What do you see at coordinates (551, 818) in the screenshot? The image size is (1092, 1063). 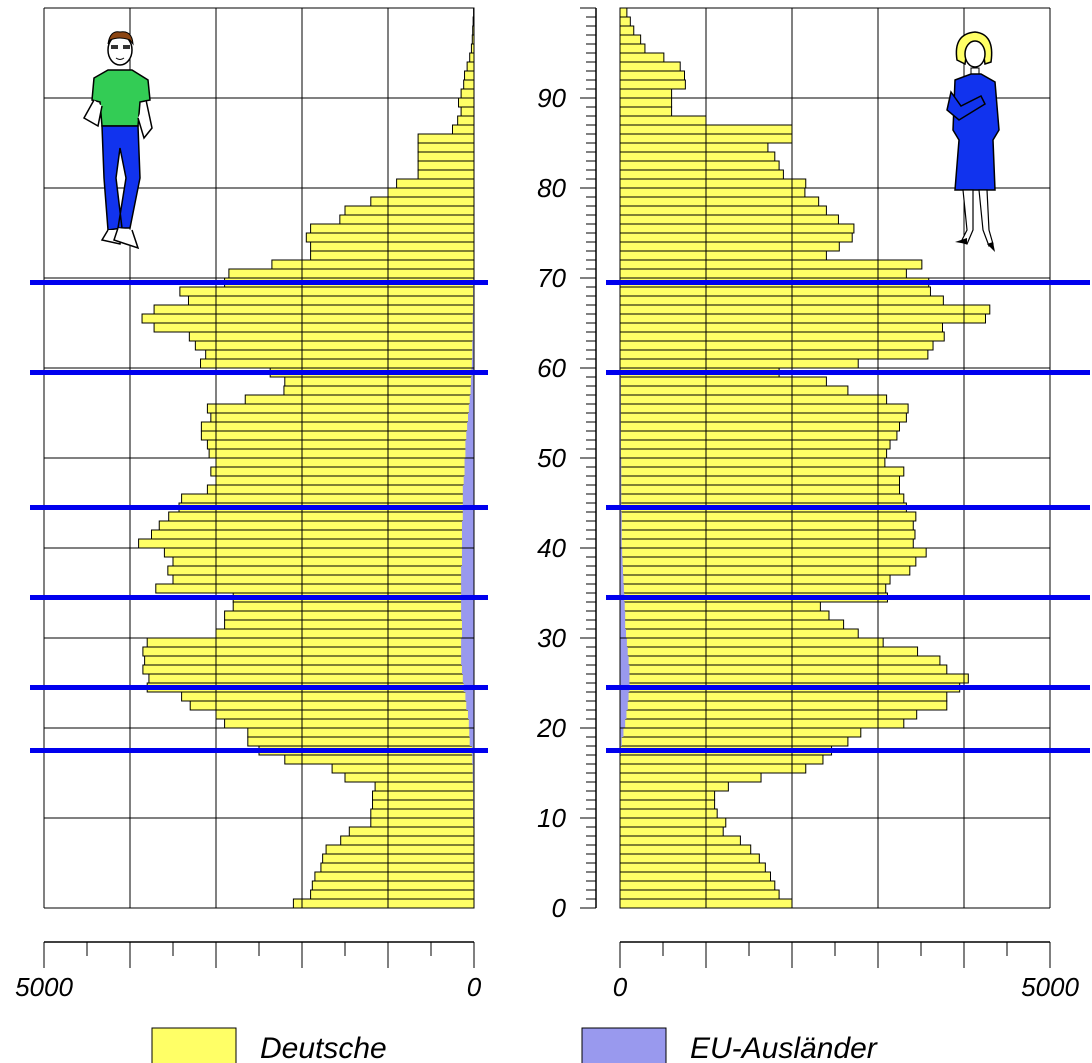 I see `age-tick-label: 10` at bounding box center [551, 818].